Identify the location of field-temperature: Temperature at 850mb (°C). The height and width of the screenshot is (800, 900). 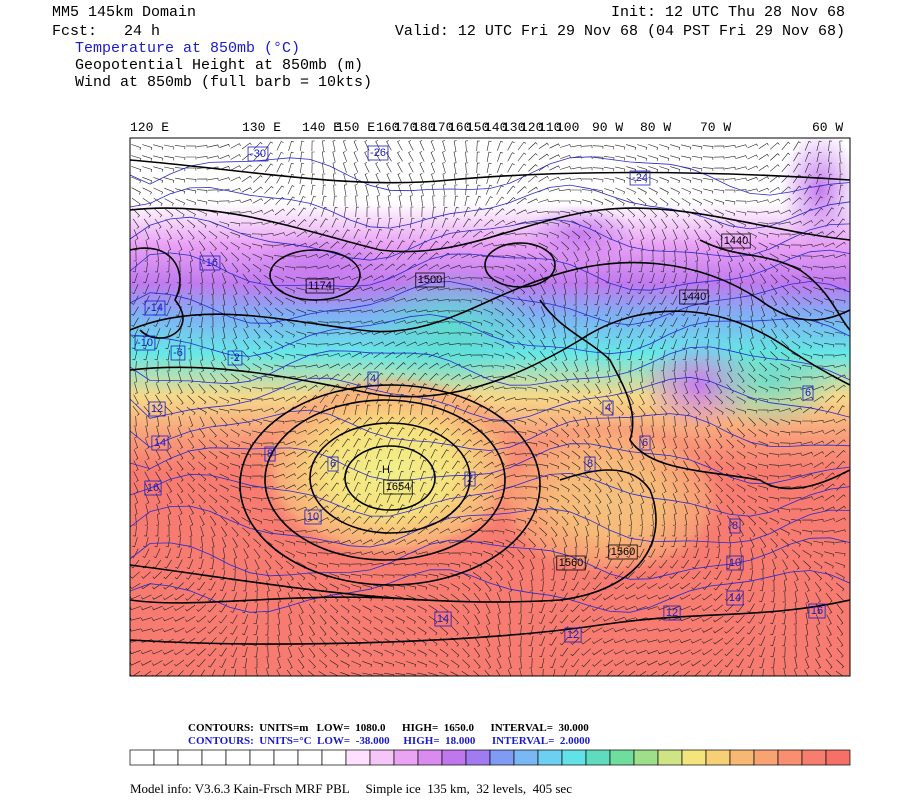
(187, 48).